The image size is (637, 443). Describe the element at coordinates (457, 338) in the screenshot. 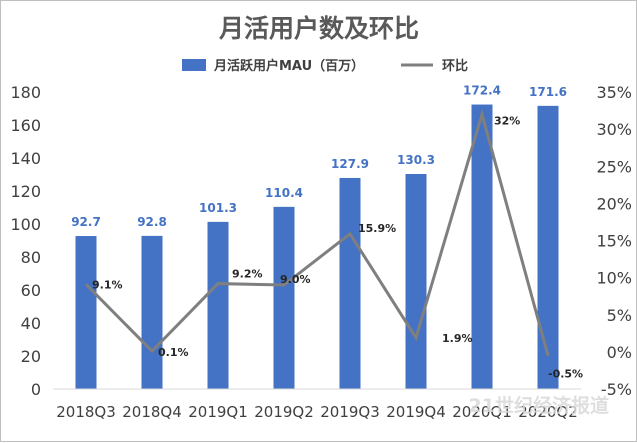

I see `mom-value-label: 1.9%` at that location.